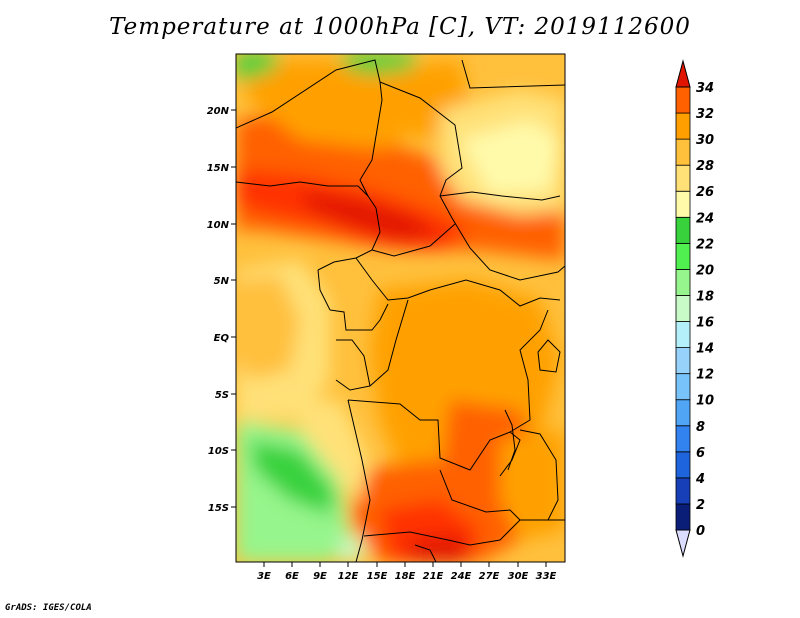 Image resolution: width=800 pixels, height=618 pixels. Describe the element at coordinates (705, 192) in the screenshot. I see `colorbar-level-label: 26` at that location.